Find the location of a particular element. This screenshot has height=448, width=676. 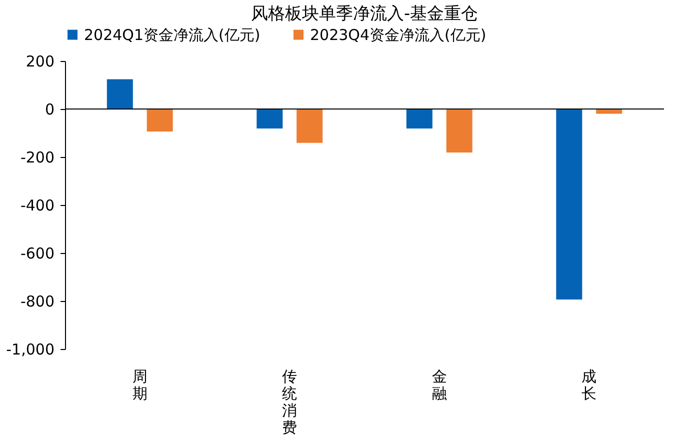

x-tick-label: 成长 is located at coordinates (589, 385).